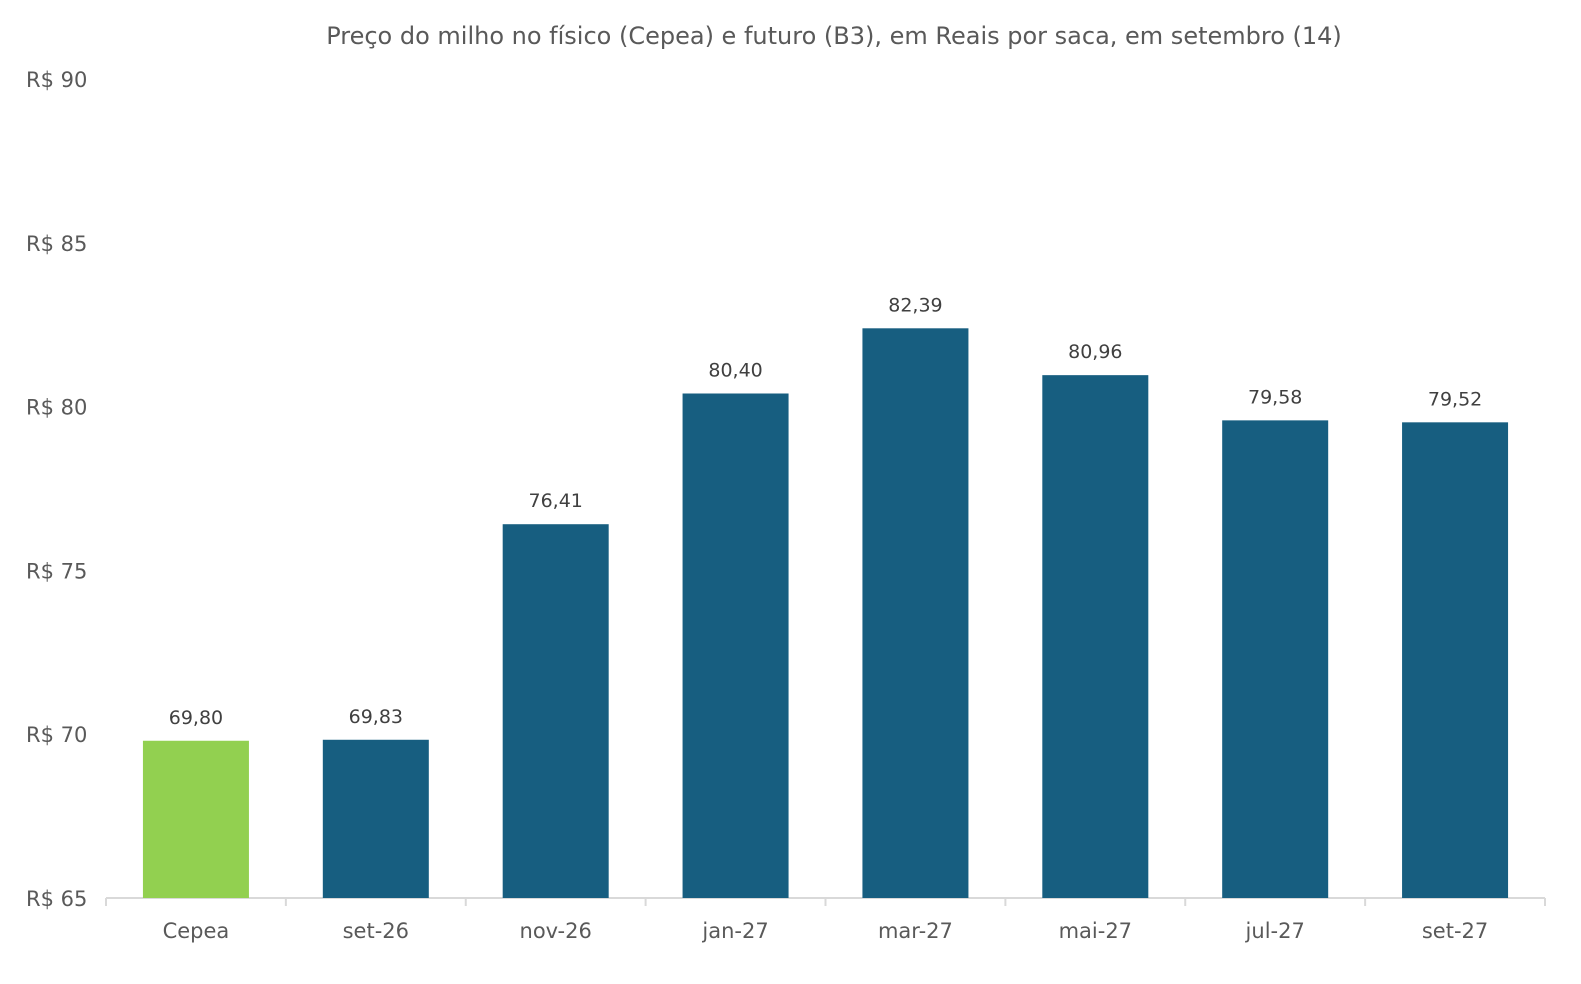 The height and width of the screenshot is (984, 1581). I want to click on x-tick-label: Cepea, so click(196, 931).